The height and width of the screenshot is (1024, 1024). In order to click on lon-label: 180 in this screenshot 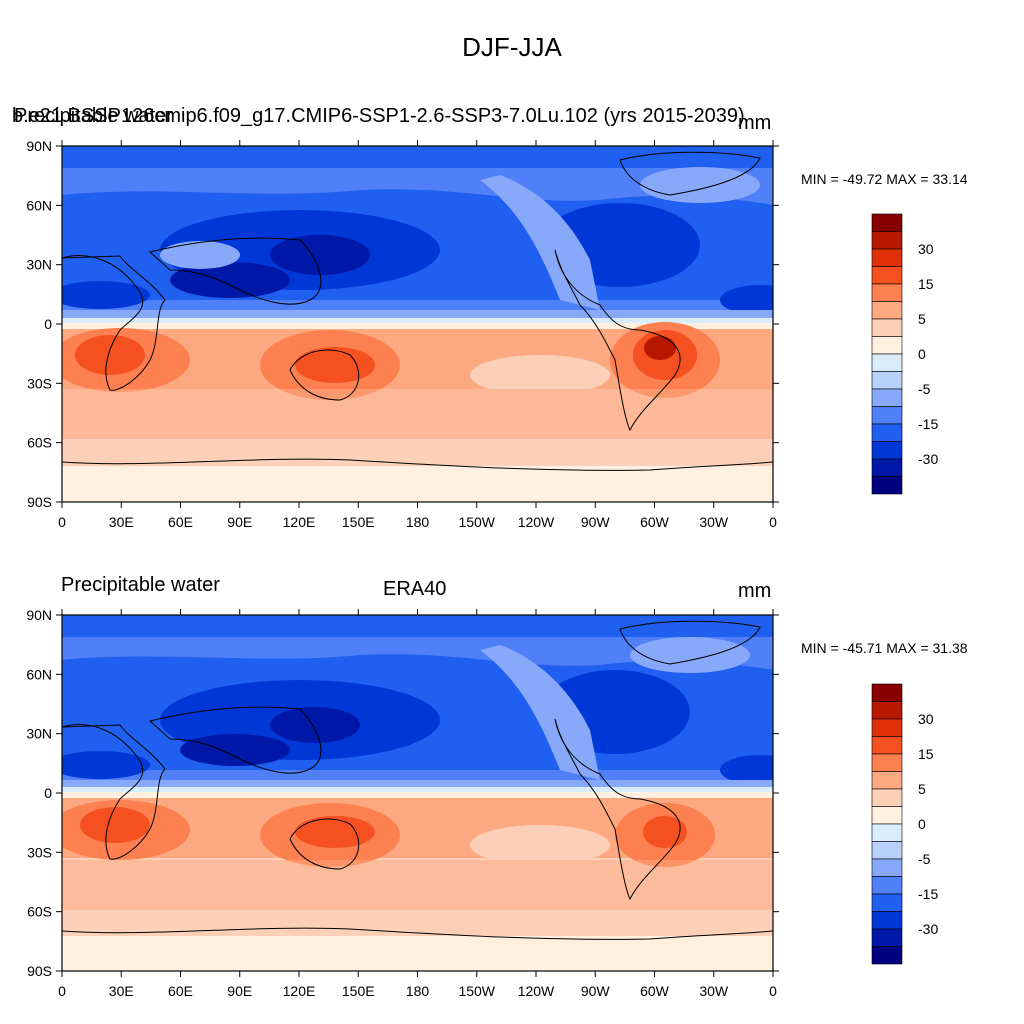, I will do `click(418, 522)`.